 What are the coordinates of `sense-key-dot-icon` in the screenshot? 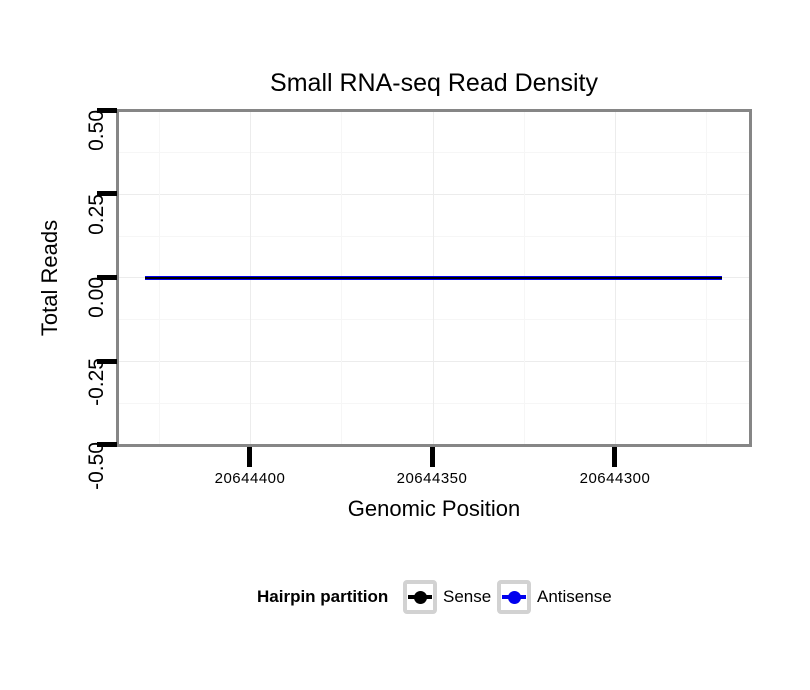 It's located at (420, 597).